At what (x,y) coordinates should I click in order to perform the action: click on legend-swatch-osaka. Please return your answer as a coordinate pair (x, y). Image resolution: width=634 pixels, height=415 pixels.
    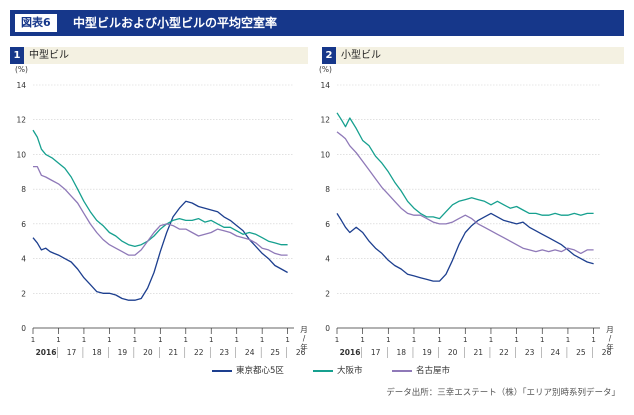
    Looking at the image, I should click on (323, 371).